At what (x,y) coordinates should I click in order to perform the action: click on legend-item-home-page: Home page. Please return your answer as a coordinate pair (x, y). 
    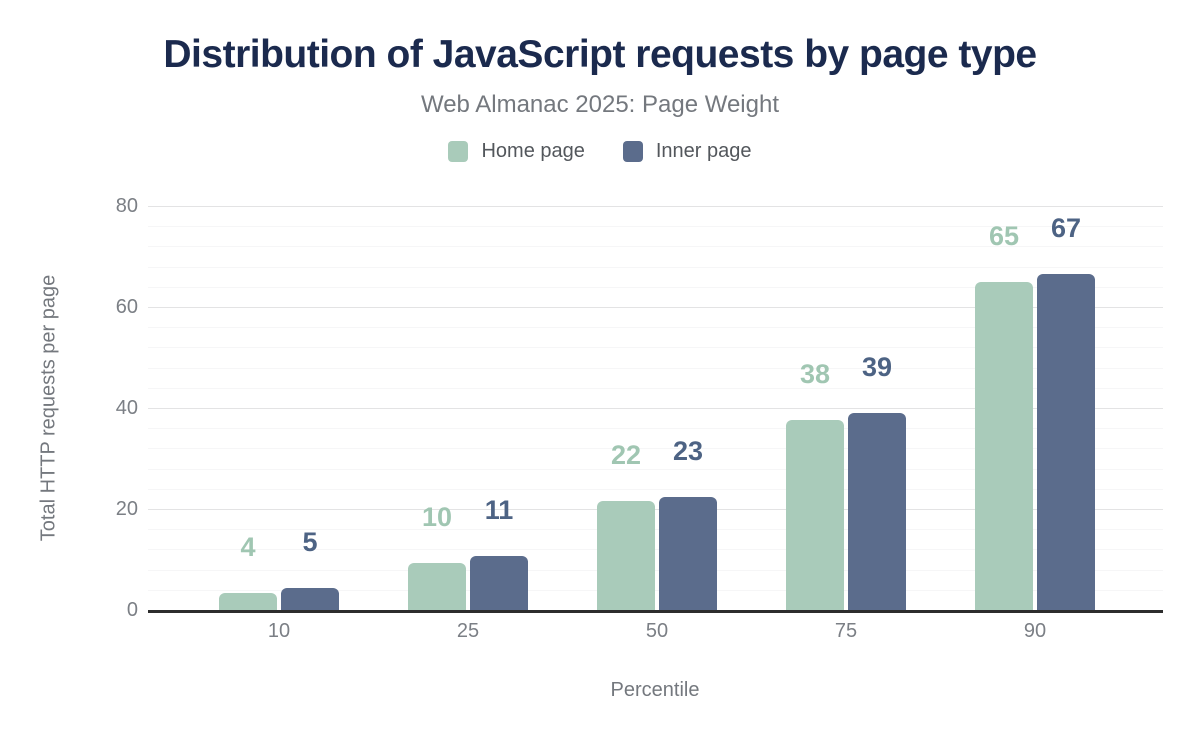
    Looking at the image, I should click on (516, 151).